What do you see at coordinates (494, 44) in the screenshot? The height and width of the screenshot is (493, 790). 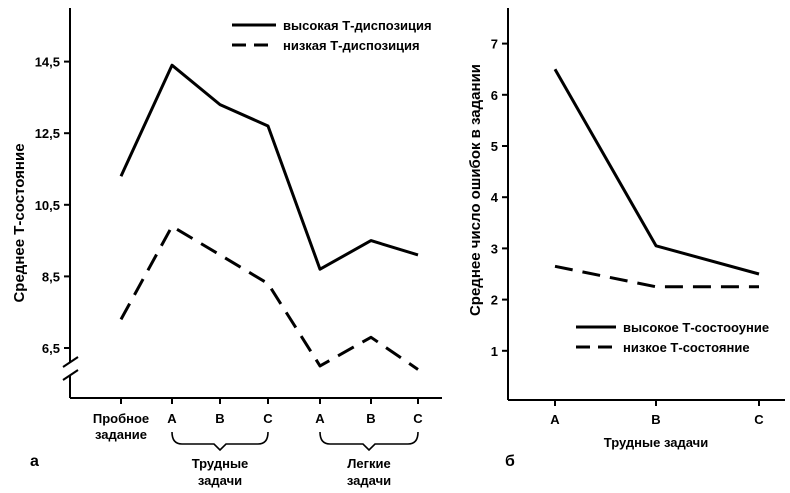 I see `y-tick-label: 7` at bounding box center [494, 44].